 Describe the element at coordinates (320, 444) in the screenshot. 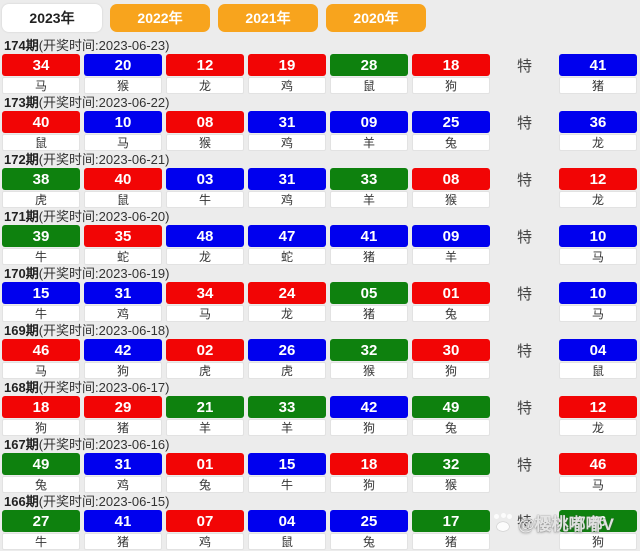

I see `draw-period-header: 167期(开奖时间:2023-06-16)` at that location.